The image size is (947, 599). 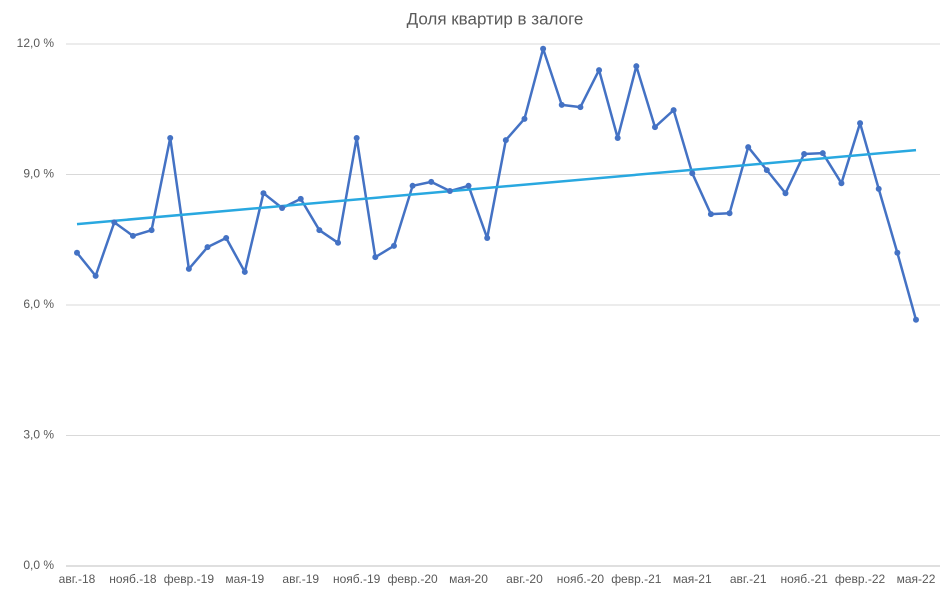 What do you see at coordinates (495, 18) in the screenshot?
I see `chart-title: Доля квартир в залоге` at bounding box center [495, 18].